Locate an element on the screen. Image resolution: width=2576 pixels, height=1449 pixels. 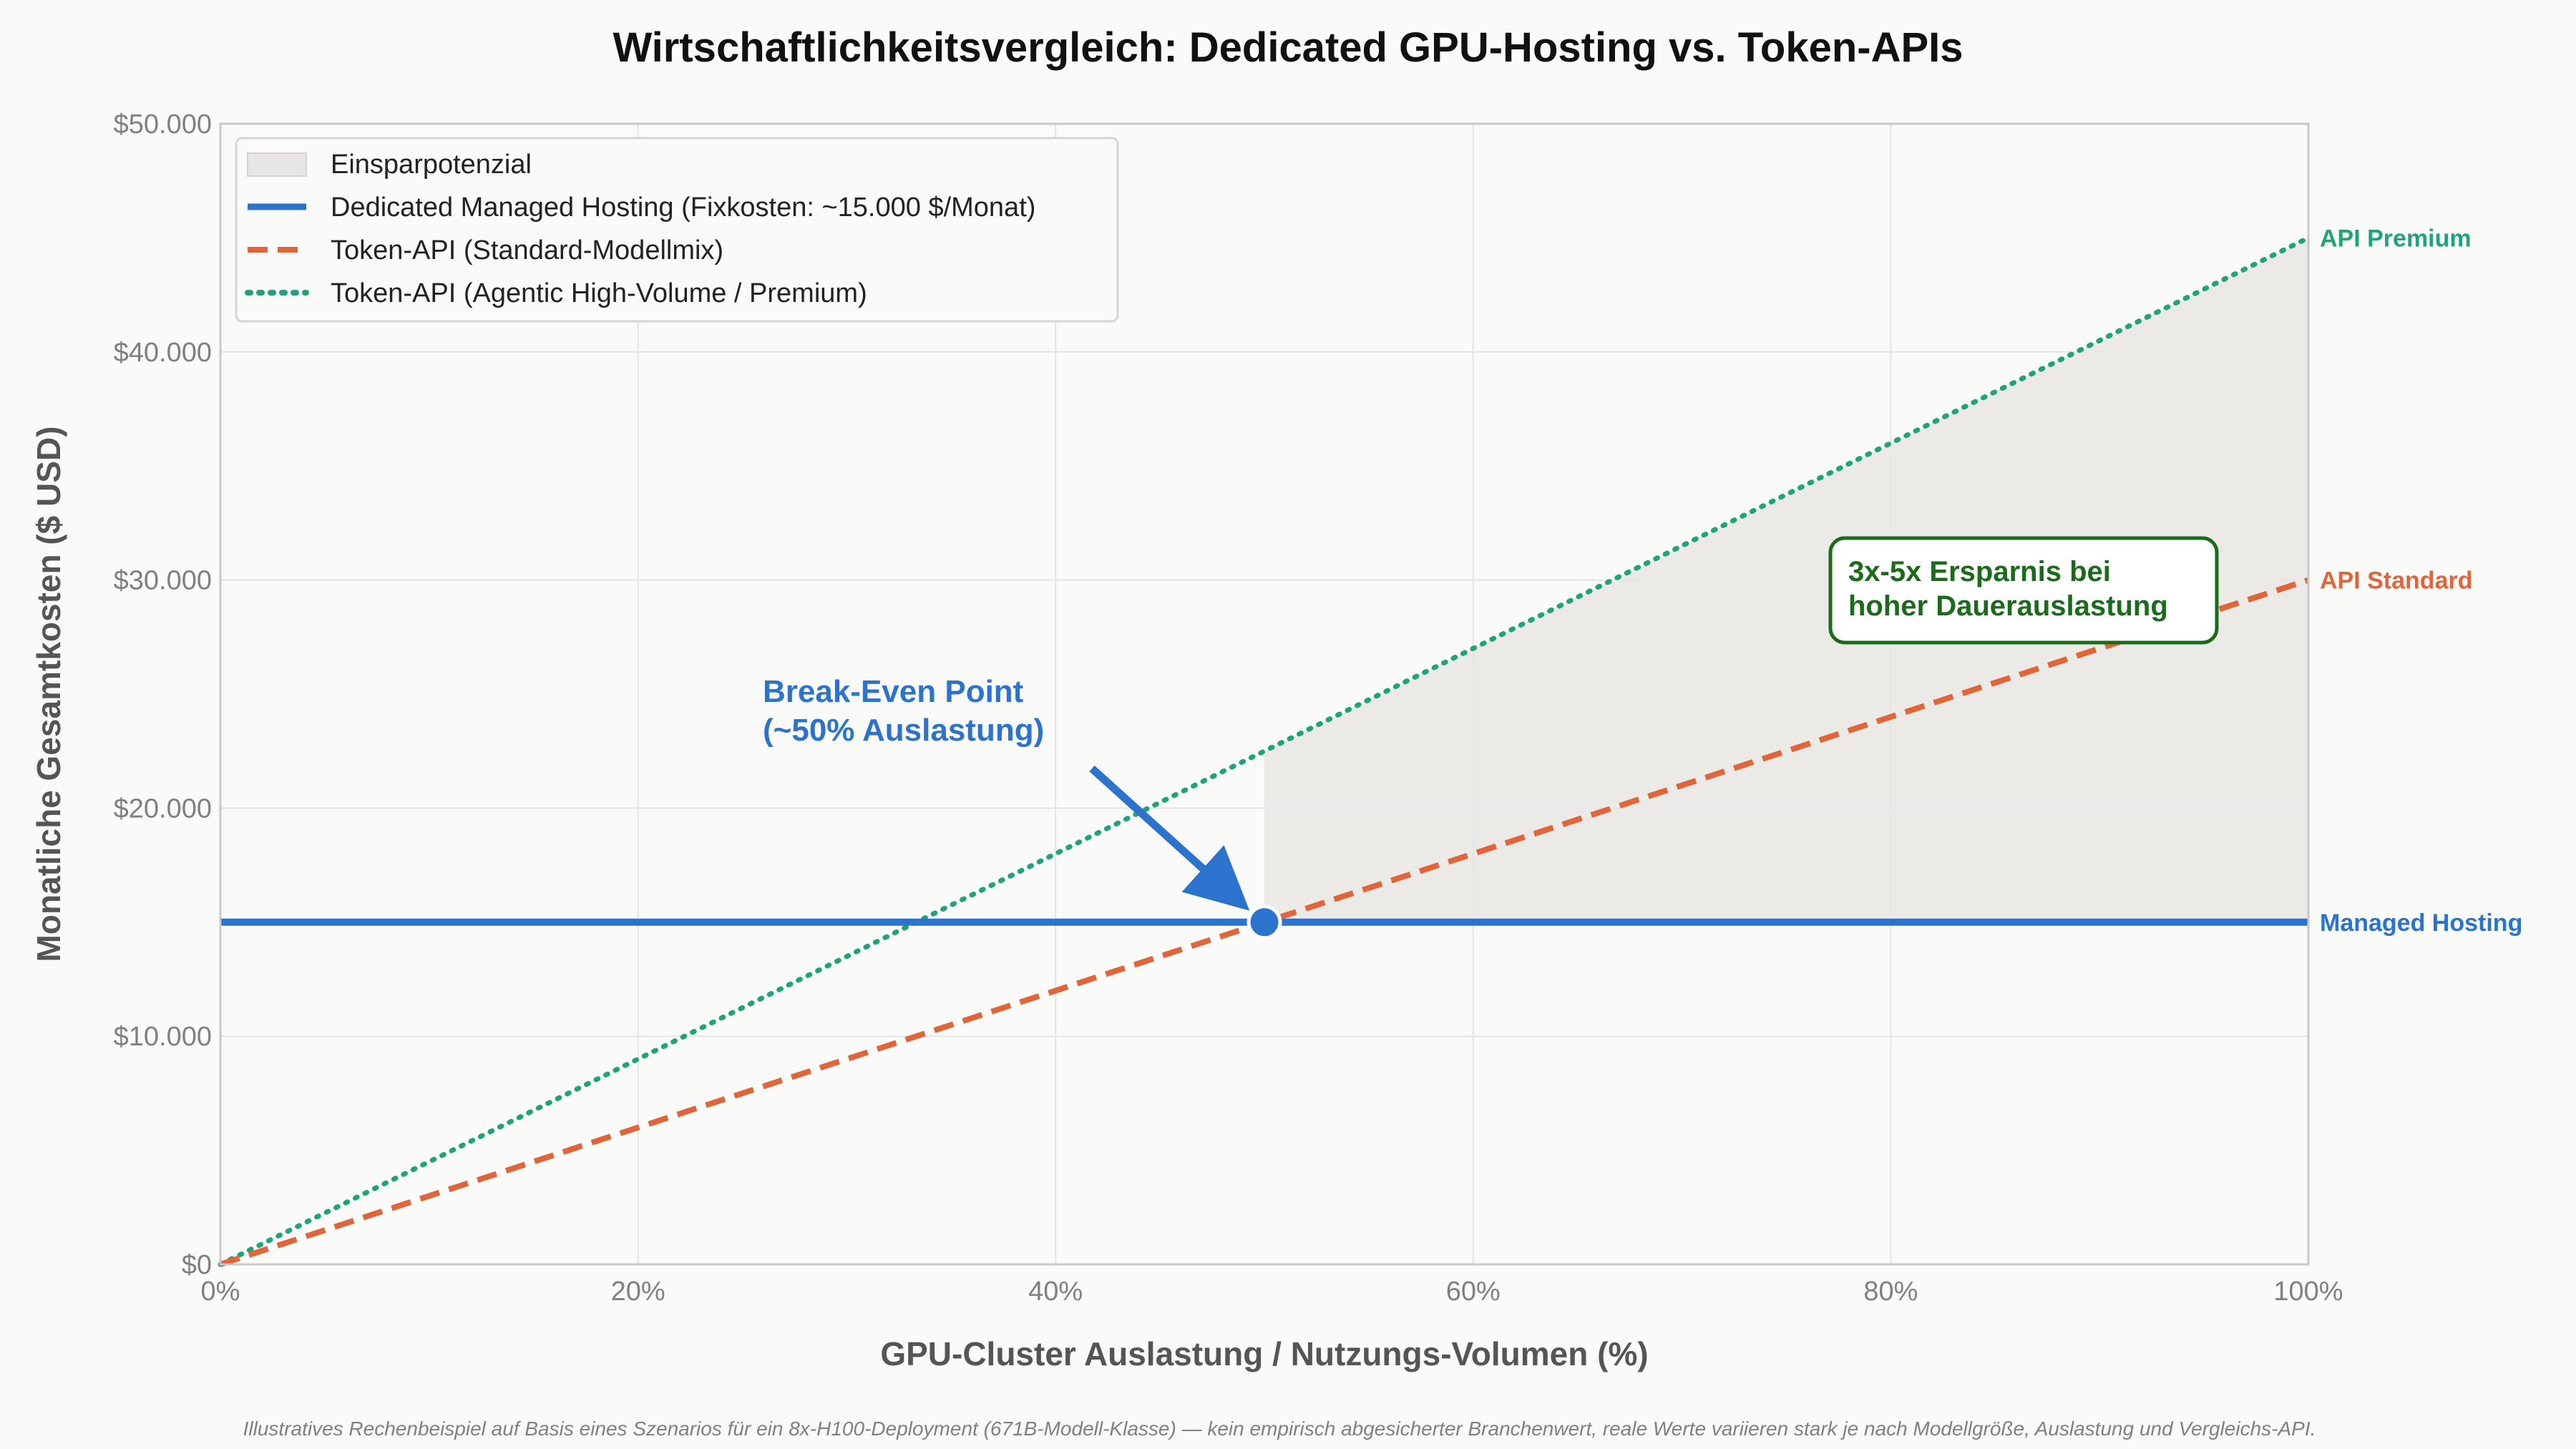
legend-swatch-savings is located at coordinates (277, 164).